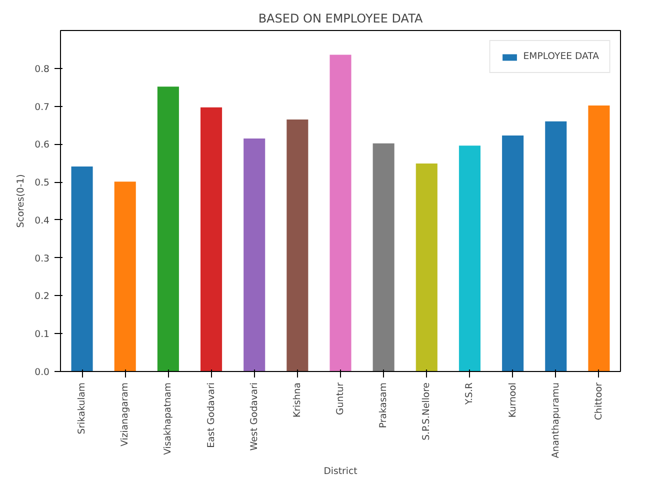  Describe the element at coordinates (125, 414) in the screenshot. I see `x-tick-label: Vizianagaram` at that location.